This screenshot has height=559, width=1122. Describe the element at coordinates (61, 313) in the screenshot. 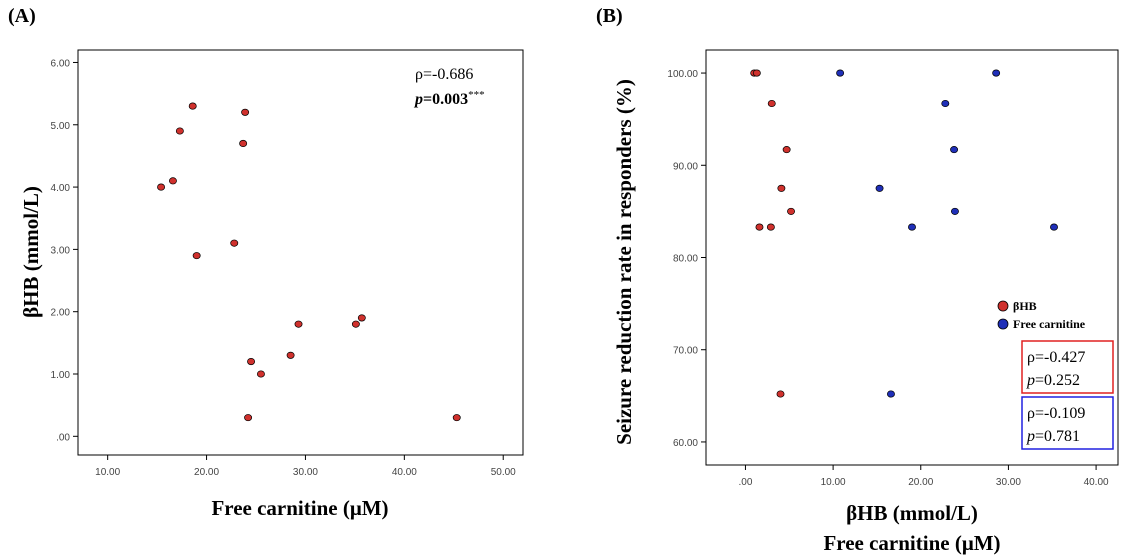

I see `panel-a-y-tick-label: 2.00` at that location.